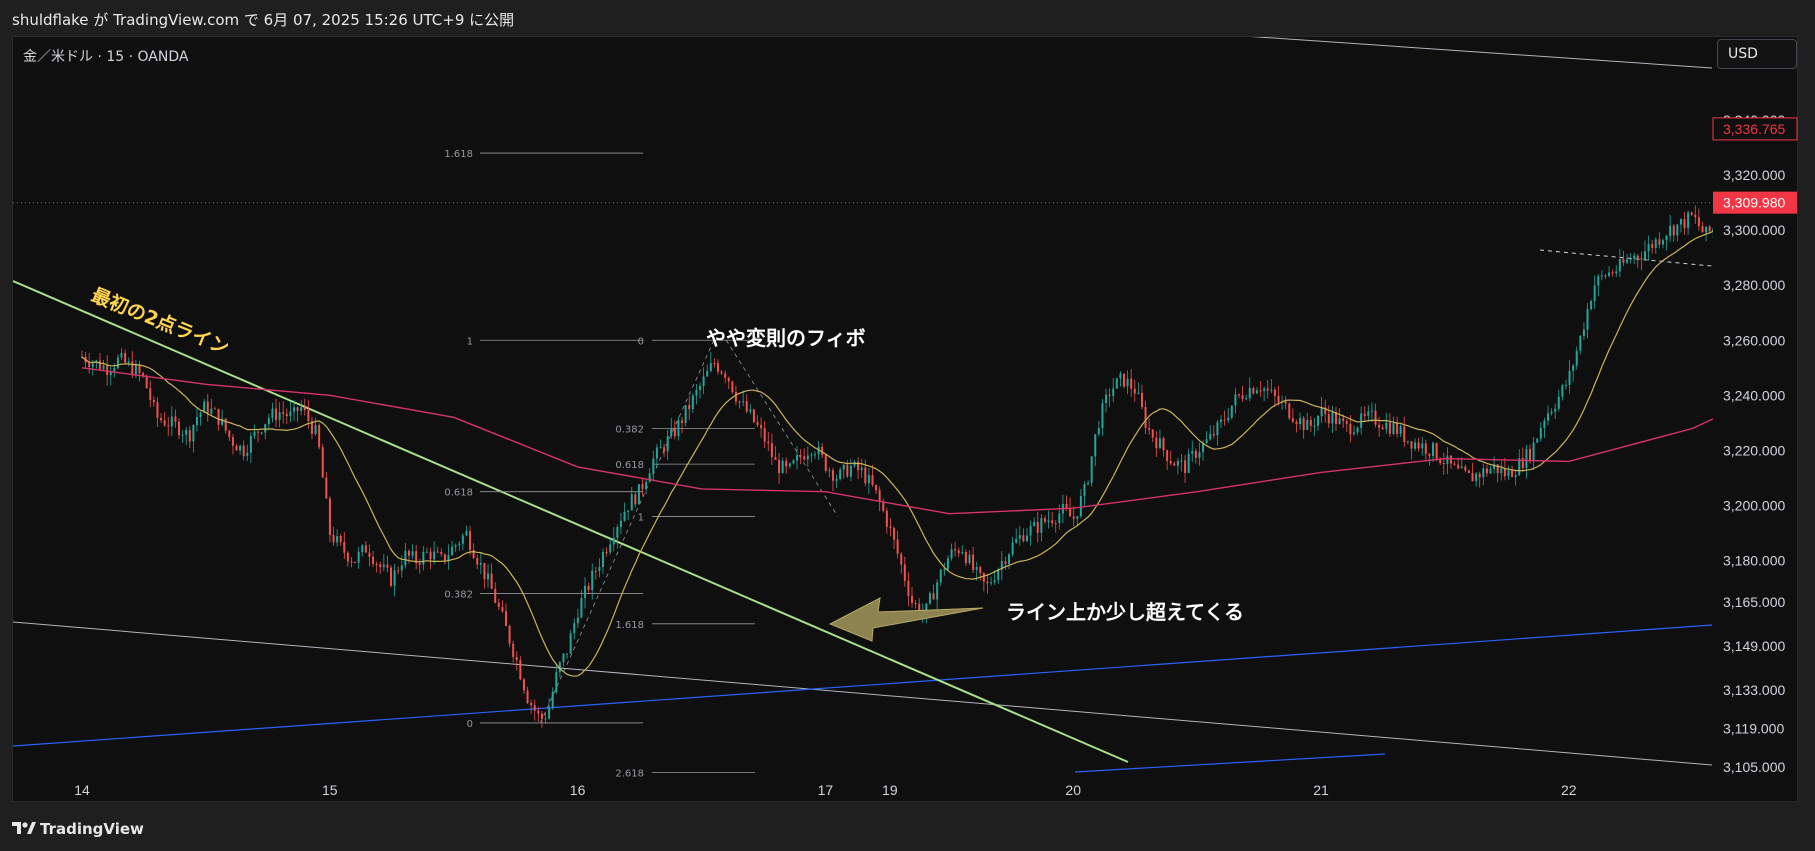  I want to click on y-tick-label: 3,240.000, so click(1754, 395).